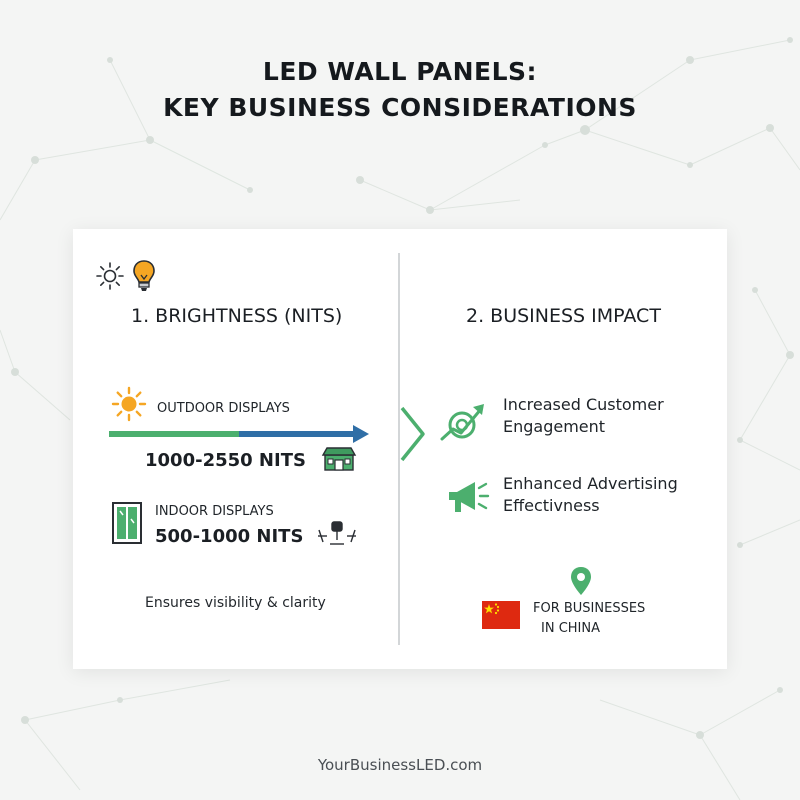 The image size is (800, 800). What do you see at coordinates (110, 276) in the screenshot?
I see `sun-outline-icon` at bounding box center [110, 276].